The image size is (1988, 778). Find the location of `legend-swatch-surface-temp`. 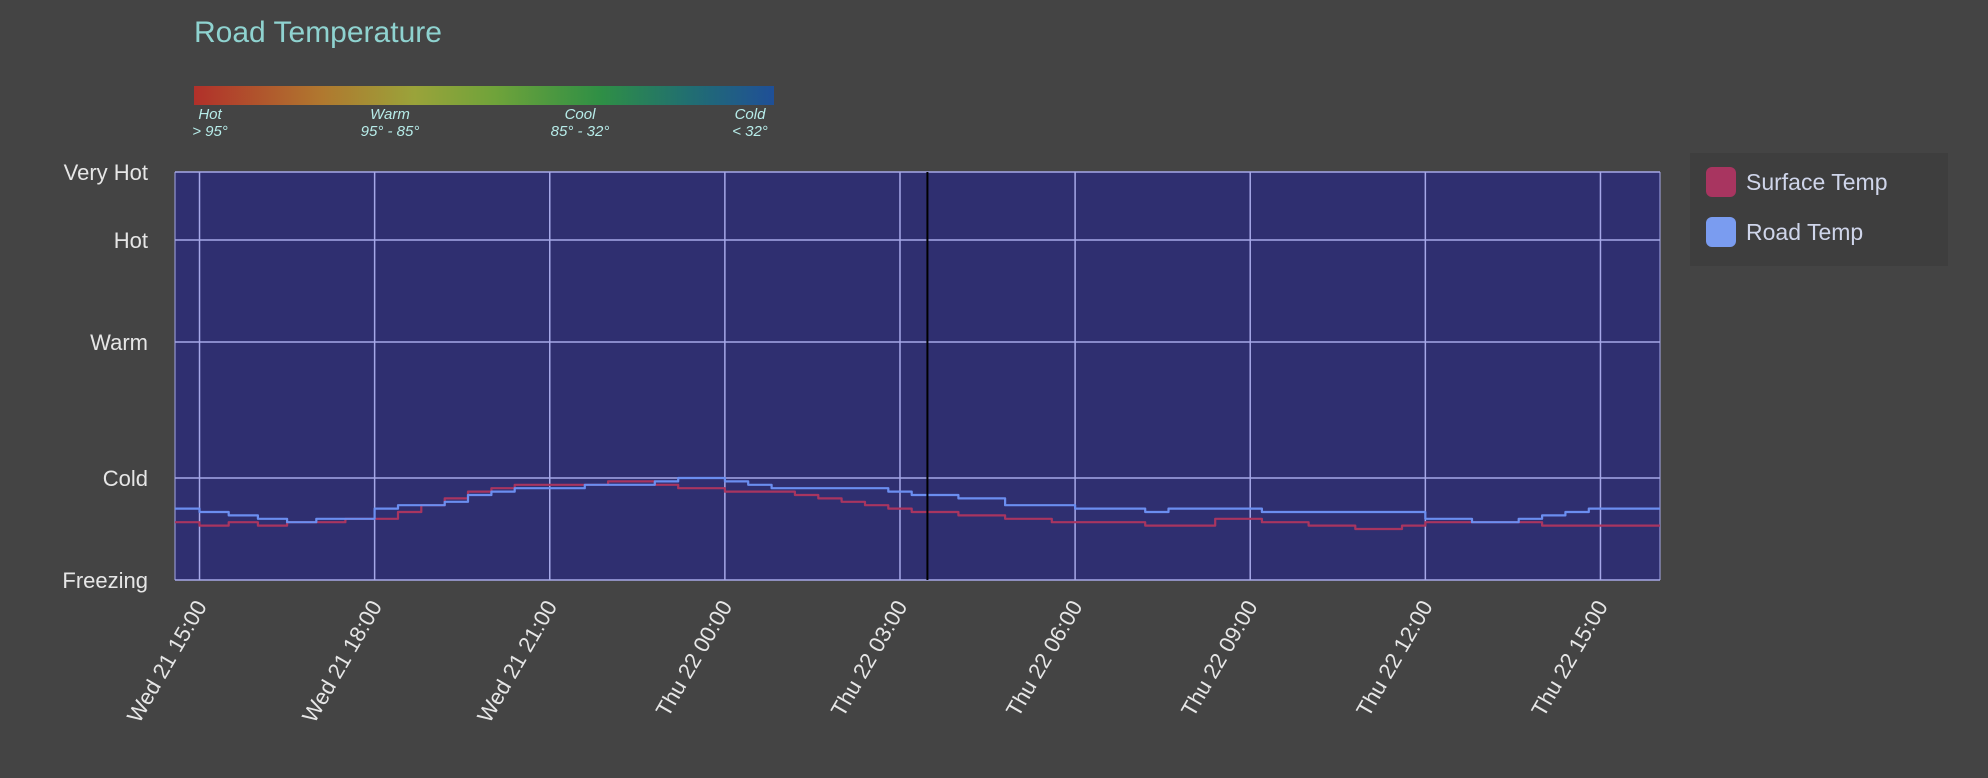

legend-swatch-surface-temp is located at coordinates (1721, 182).